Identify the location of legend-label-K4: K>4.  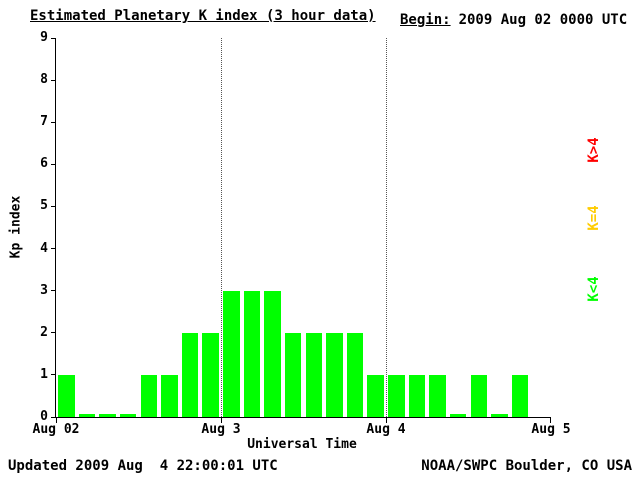
(594, 150).